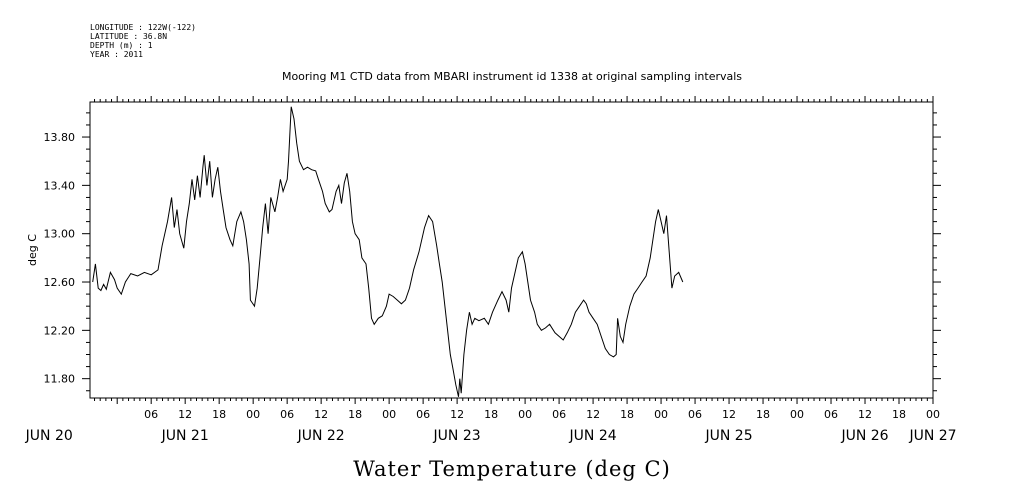 Image resolution: width=1009 pixels, height=504 pixels. Describe the element at coordinates (32, 250) in the screenshot. I see `y-axis-label: deg C` at that location.